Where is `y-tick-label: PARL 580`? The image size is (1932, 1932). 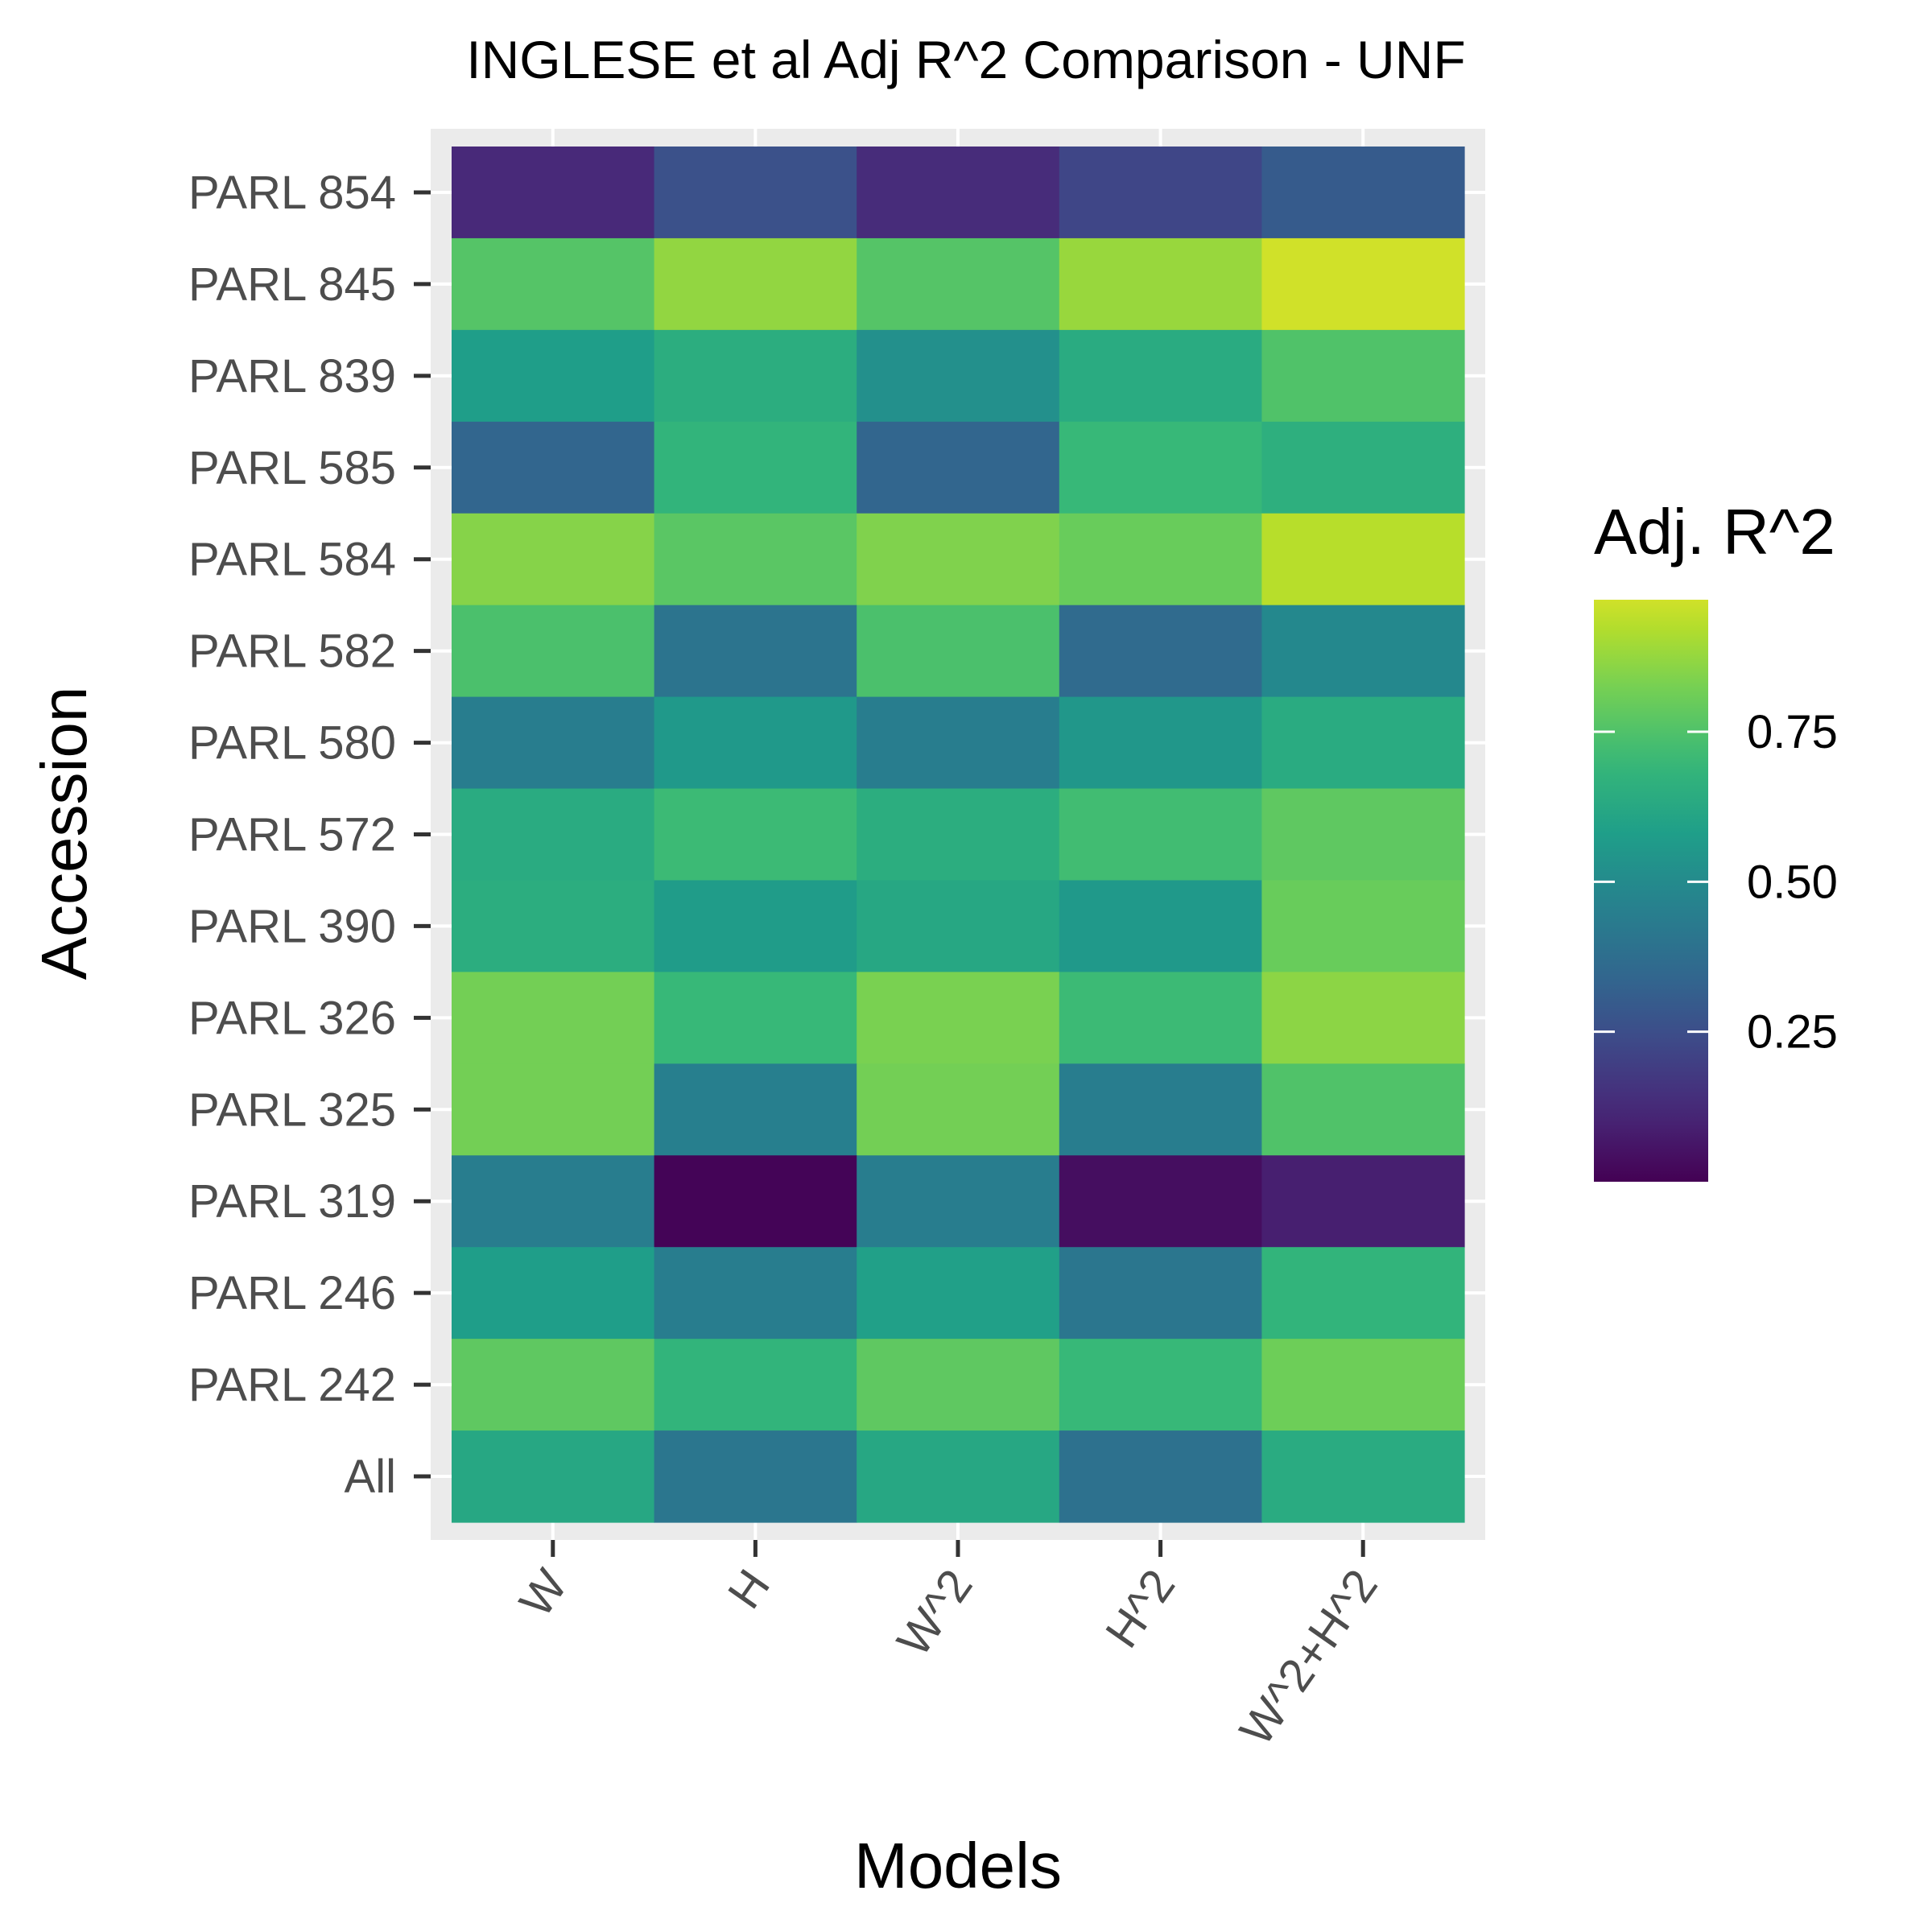 y-tick-label: PARL 580 is located at coordinates (292, 743).